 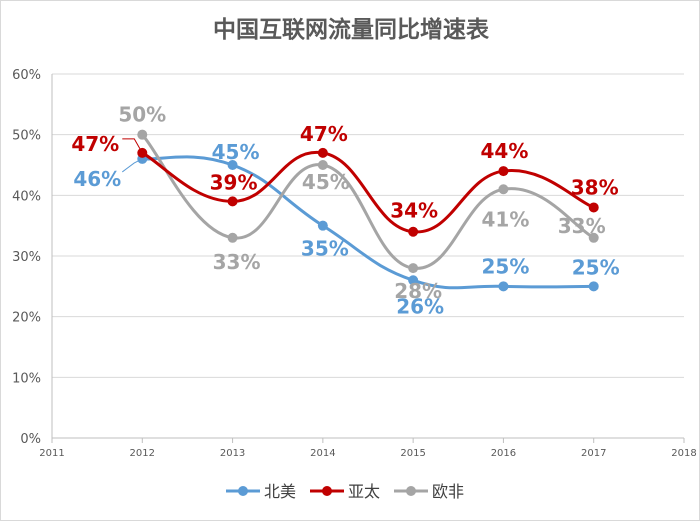 I want to click on data-label: 38%, so click(x=595, y=187).